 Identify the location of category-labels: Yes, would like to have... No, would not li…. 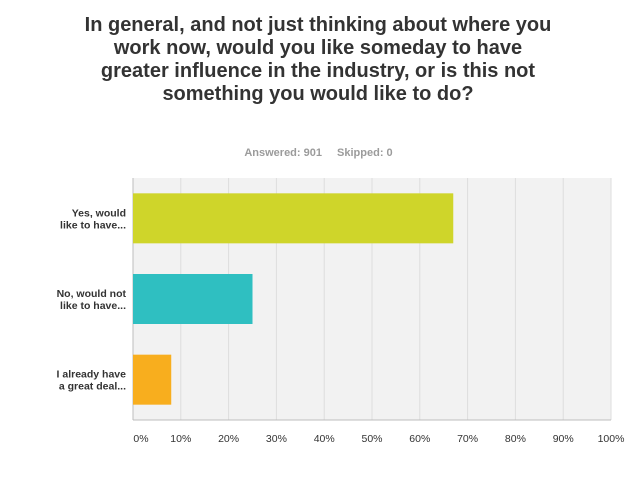
(92, 299).